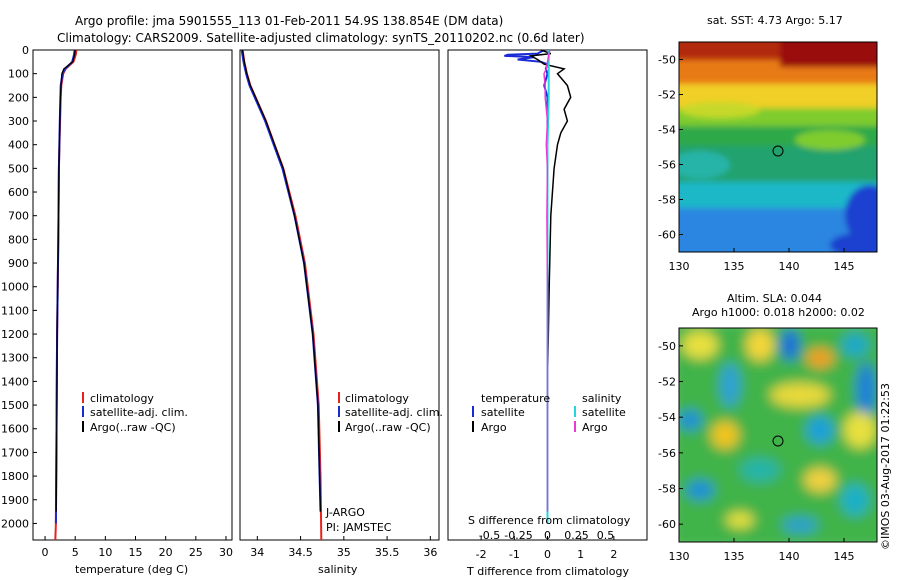  Describe the element at coordinates (667, 60) in the screenshot. I see `lat-tick-label: -50` at that location.